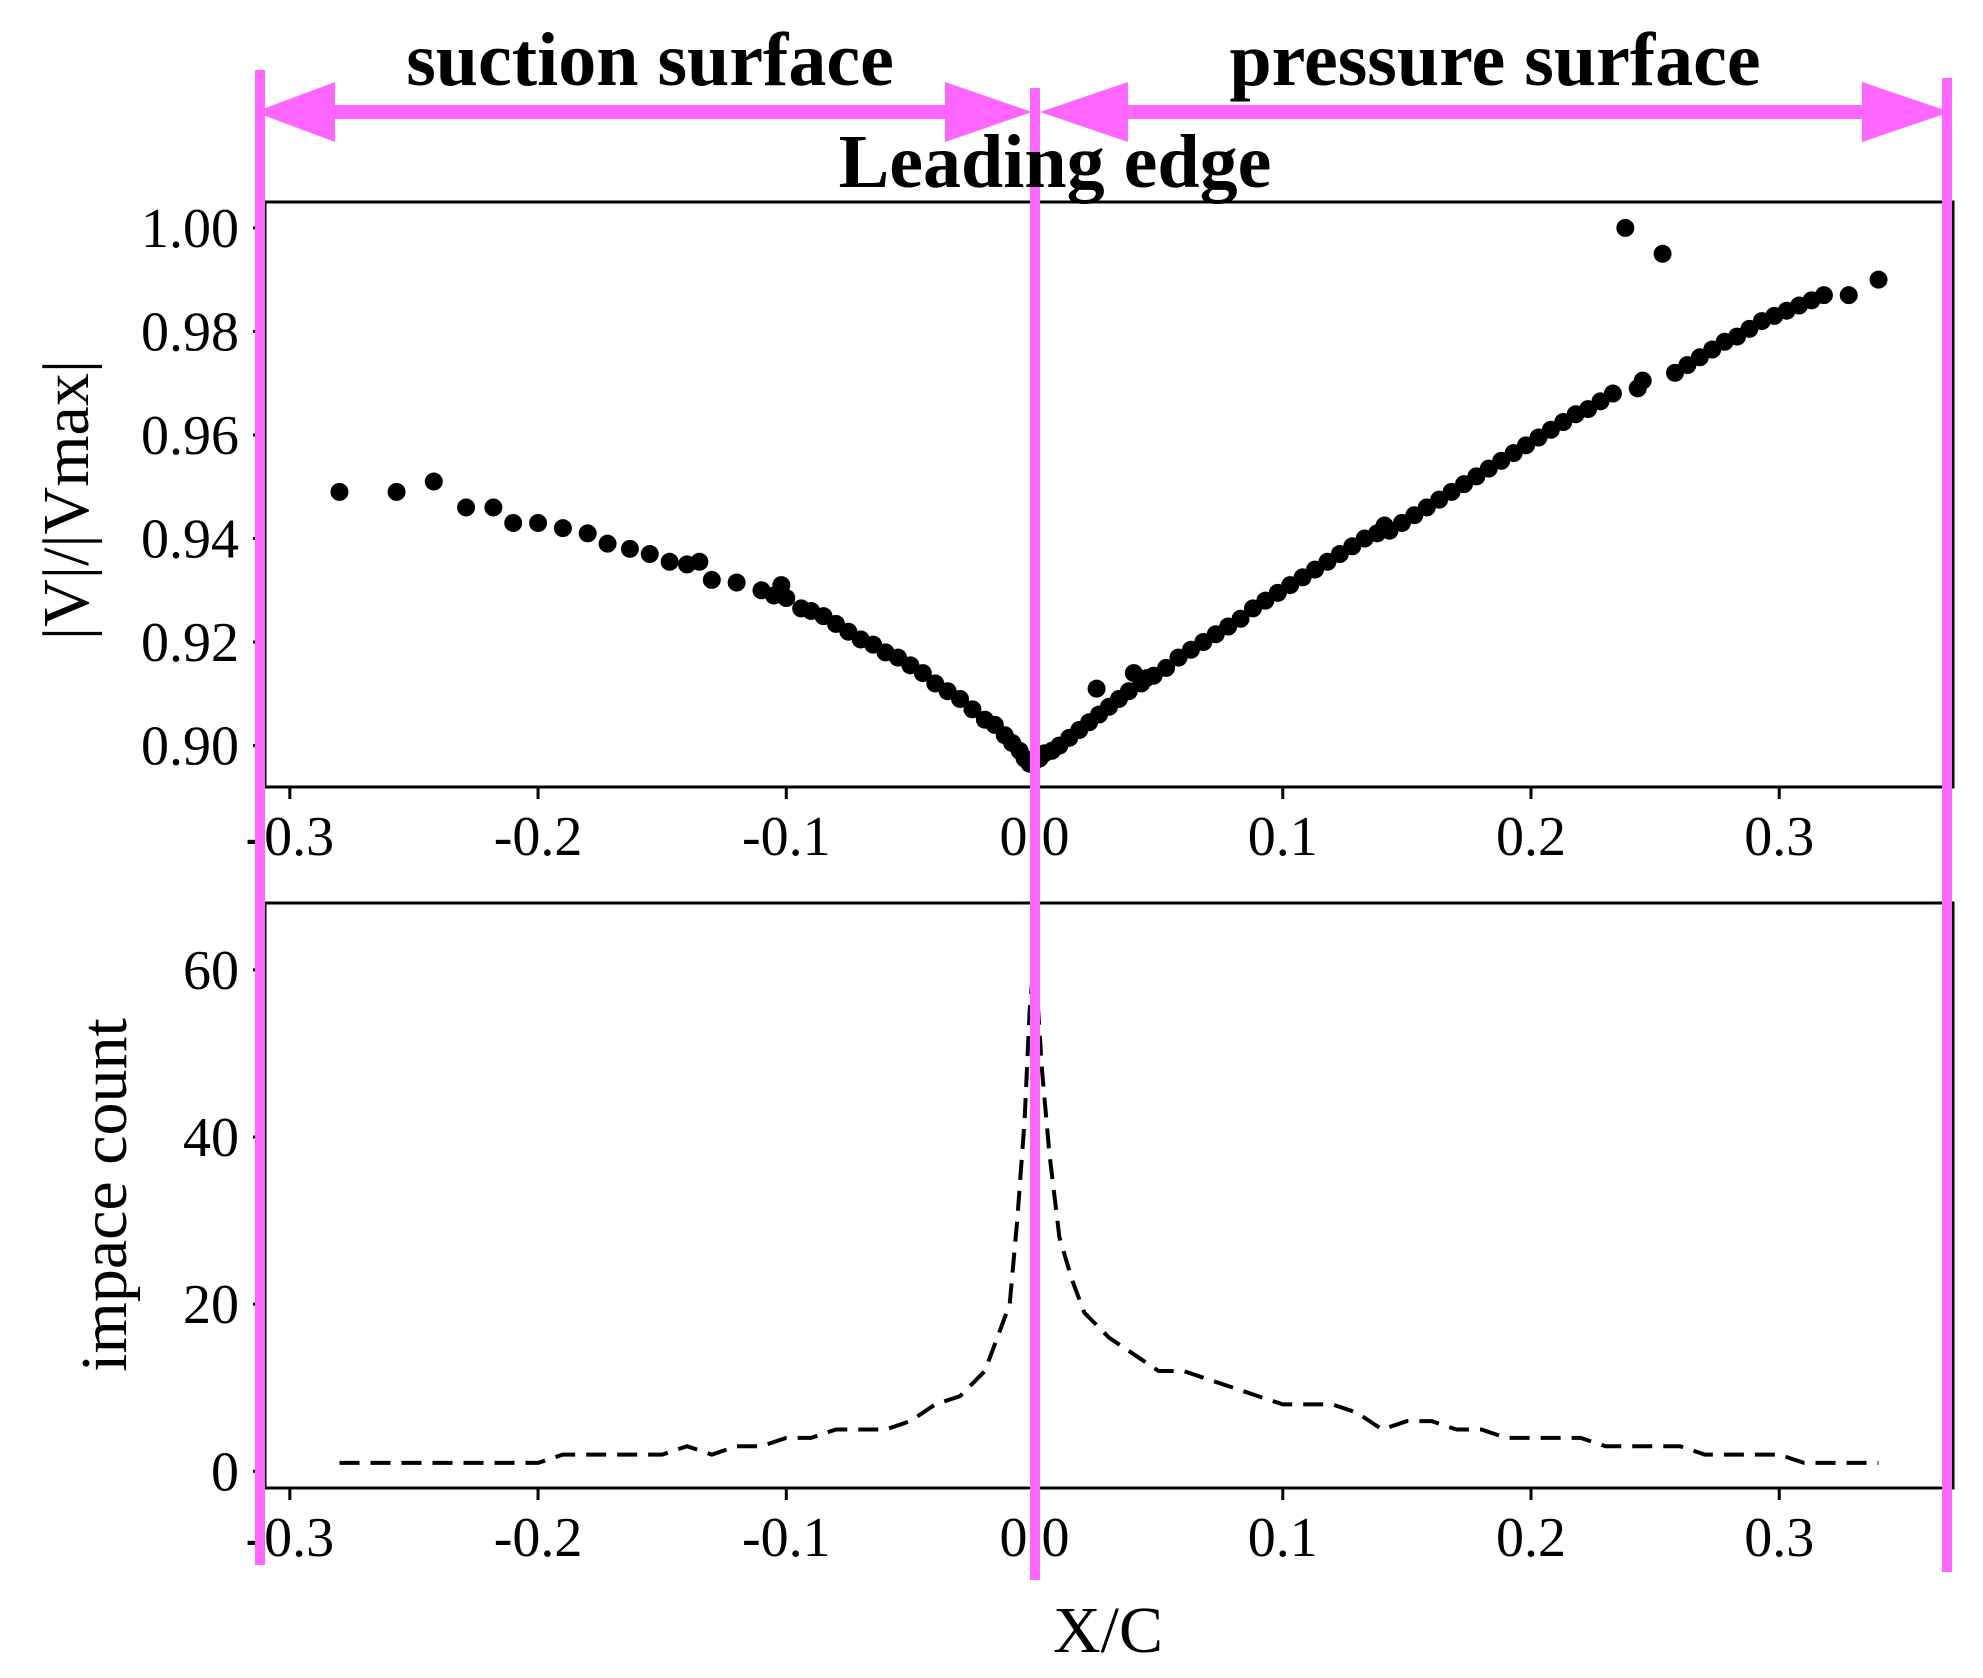 This screenshot has height=1678, width=1983. Describe the element at coordinates (1084, 112) in the screenshot. I see `pressure-arrow-left-head` at that location.